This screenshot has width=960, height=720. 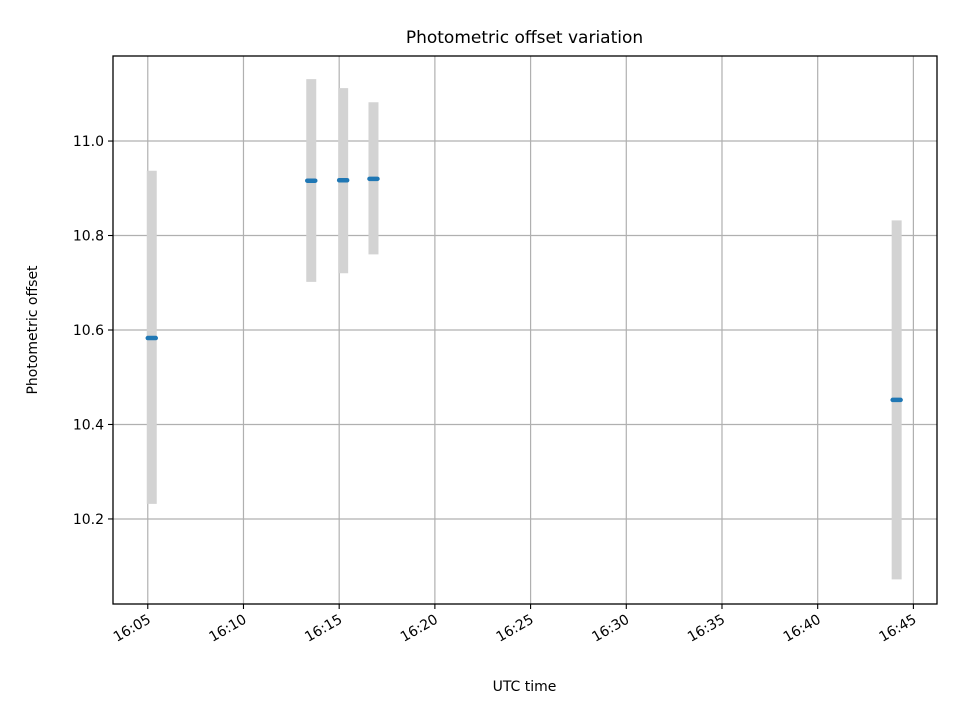 What do you see at coordinates (524, 38) in the screenshot?
I see `chart-title: Photometric offset variation` at bounding box center [524, 38].